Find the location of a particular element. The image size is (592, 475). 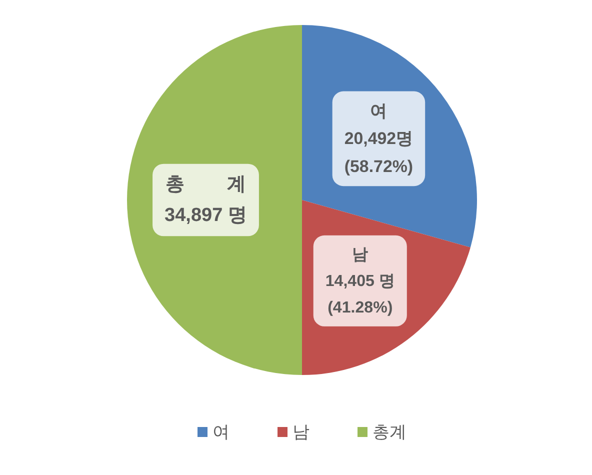

data-label: 남 14,405 명 (41.28%) is located at coordinates (360, 280).